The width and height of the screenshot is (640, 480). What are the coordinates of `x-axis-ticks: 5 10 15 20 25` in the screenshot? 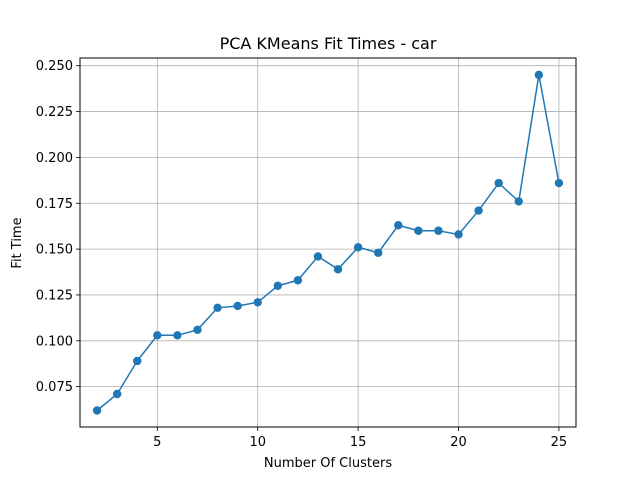 It's located at (360, 438).